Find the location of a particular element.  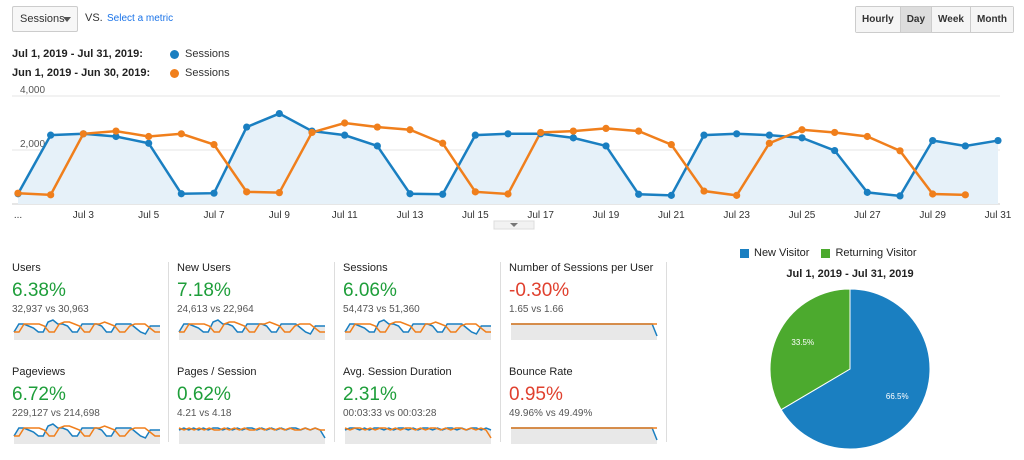

legend-range: Jul 1, 2019 - Jul 31, 2019: is located at coordinates (77, 54).